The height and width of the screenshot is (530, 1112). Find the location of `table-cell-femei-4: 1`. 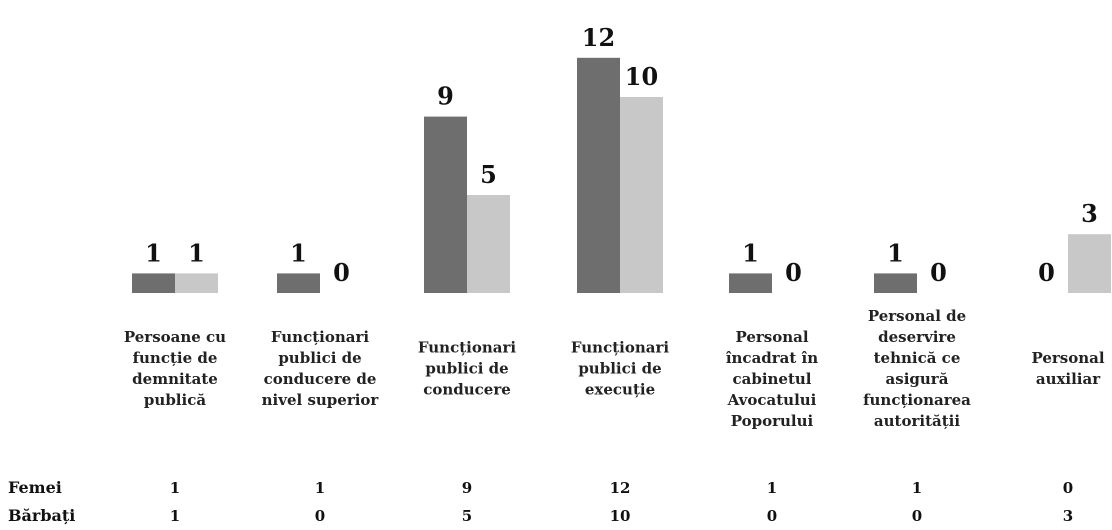

table-cell-femei-4: 1 is located at coordinates (772, 488).